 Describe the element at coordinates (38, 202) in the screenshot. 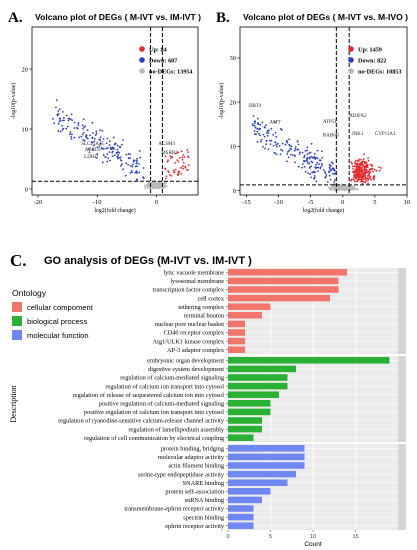

I see `x-tick-label: -20` at that location.